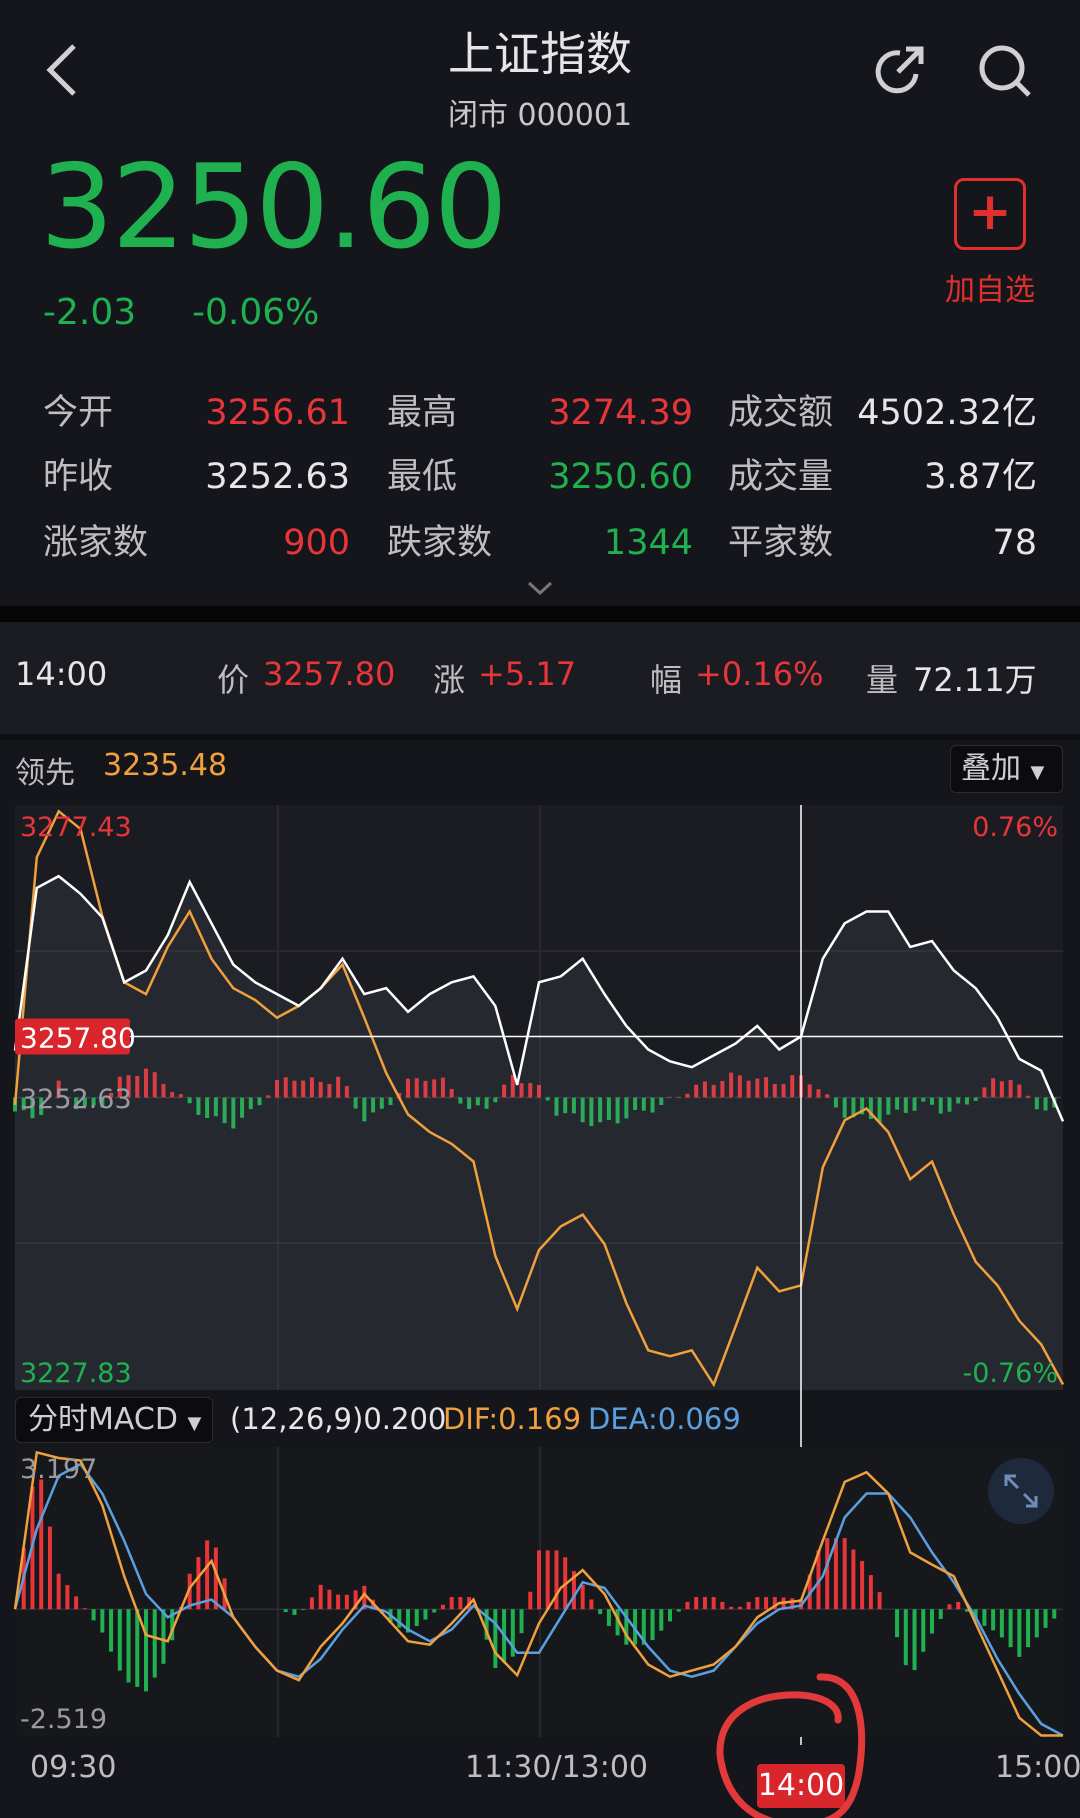 The image size is (1080, 1818). I want to click on indicator-selector: 分时MACD ▼, so click(114, 1420).